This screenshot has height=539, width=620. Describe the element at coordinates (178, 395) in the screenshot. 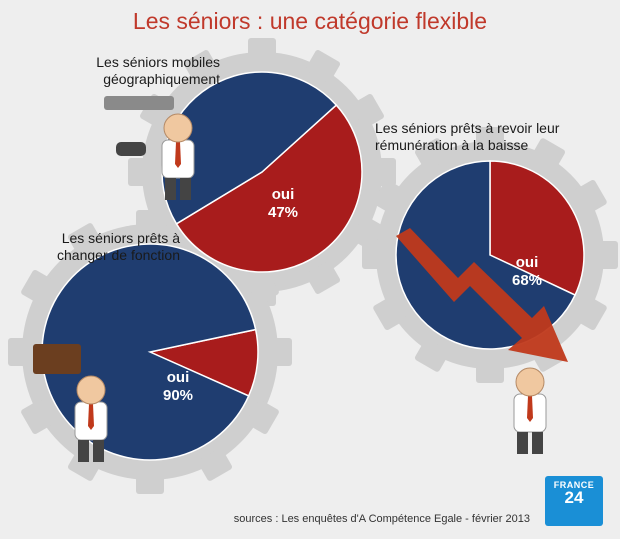

I see `pie-2-value-oui: 90%` at that location.